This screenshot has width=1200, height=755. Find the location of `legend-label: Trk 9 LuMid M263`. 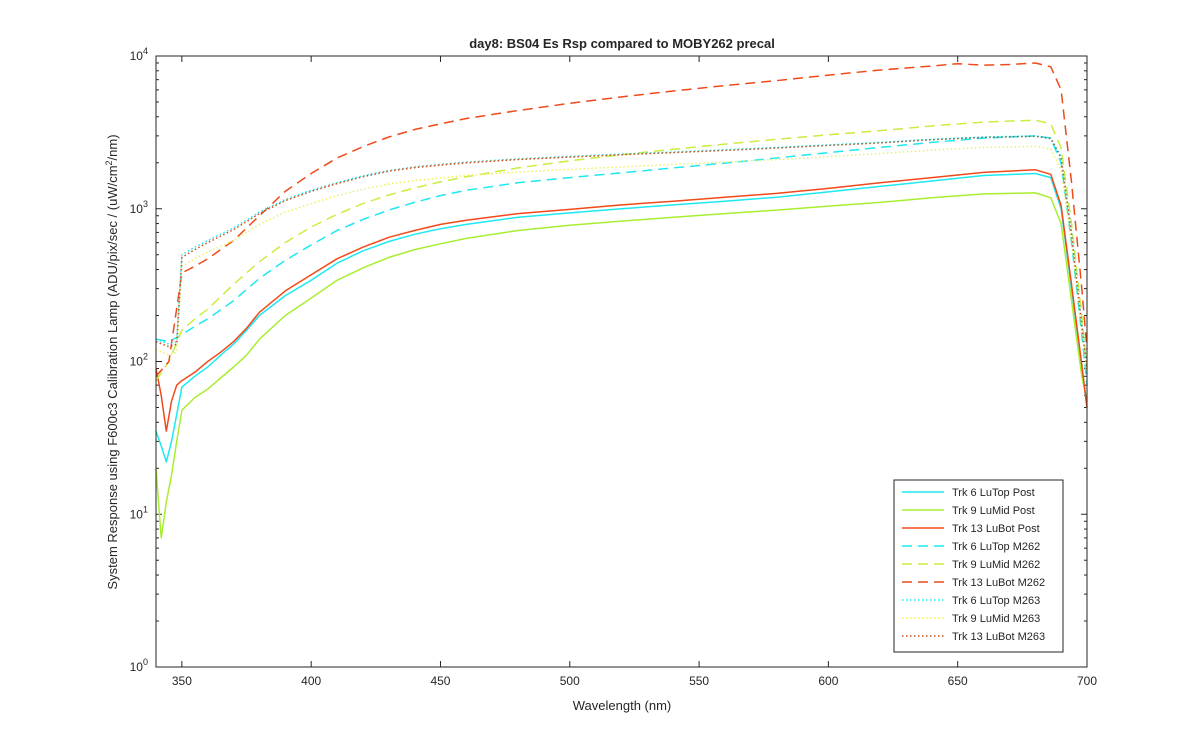

legend-label: Trk 9 LuMid M263 is located at coordinates (996, 619).